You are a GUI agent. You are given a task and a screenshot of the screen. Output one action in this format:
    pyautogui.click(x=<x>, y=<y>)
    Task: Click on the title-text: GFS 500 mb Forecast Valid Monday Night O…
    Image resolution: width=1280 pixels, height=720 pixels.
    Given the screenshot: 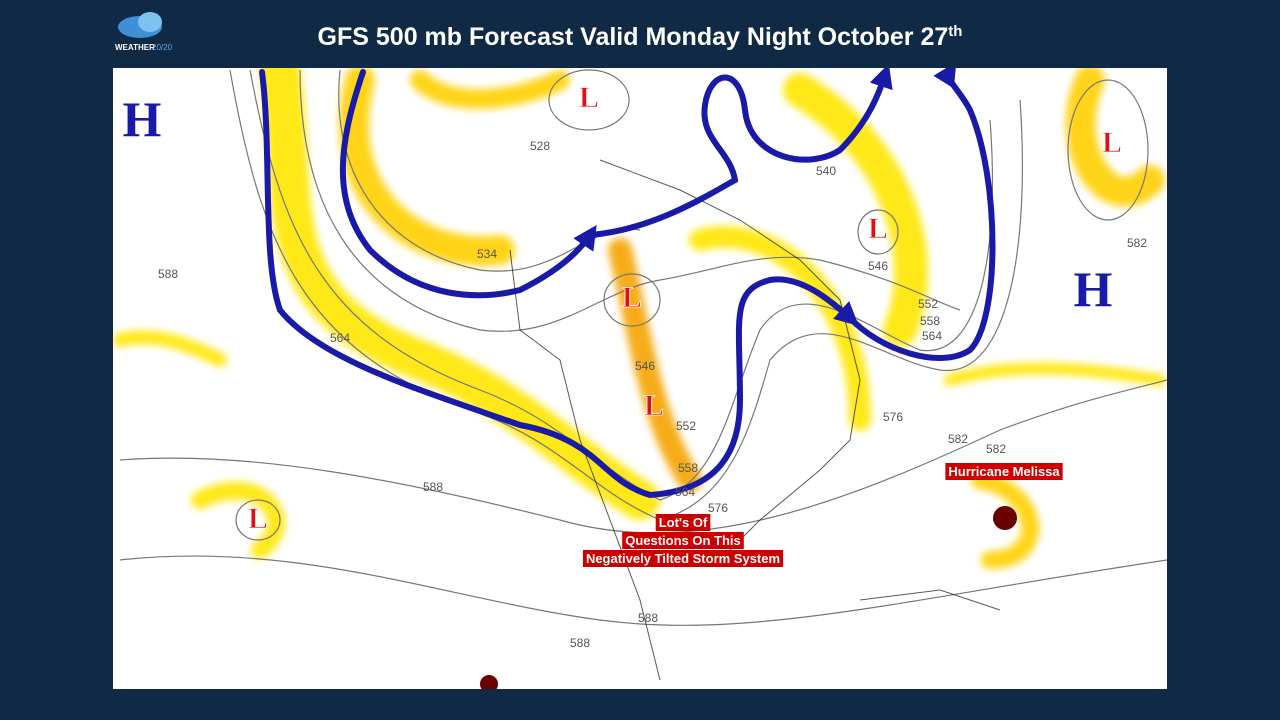 What is the action you would take?
    pyautogui.click(x=633, y=37)
    